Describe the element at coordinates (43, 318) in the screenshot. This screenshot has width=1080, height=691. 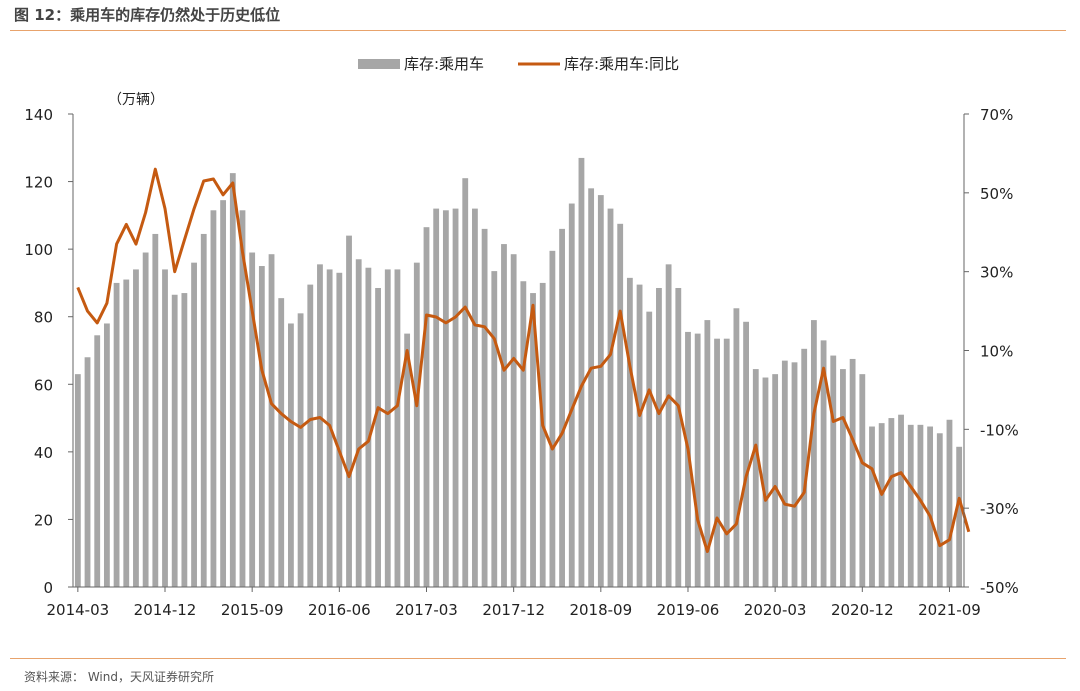
I see `left-tick-label: 80` at that location.